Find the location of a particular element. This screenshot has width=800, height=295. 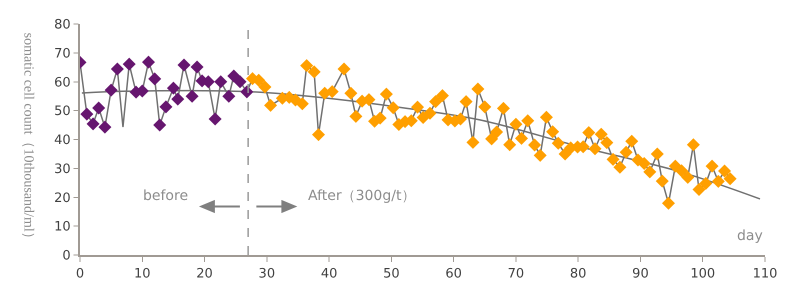

x-tick-label: 0 is located at coordinates (80, 274).